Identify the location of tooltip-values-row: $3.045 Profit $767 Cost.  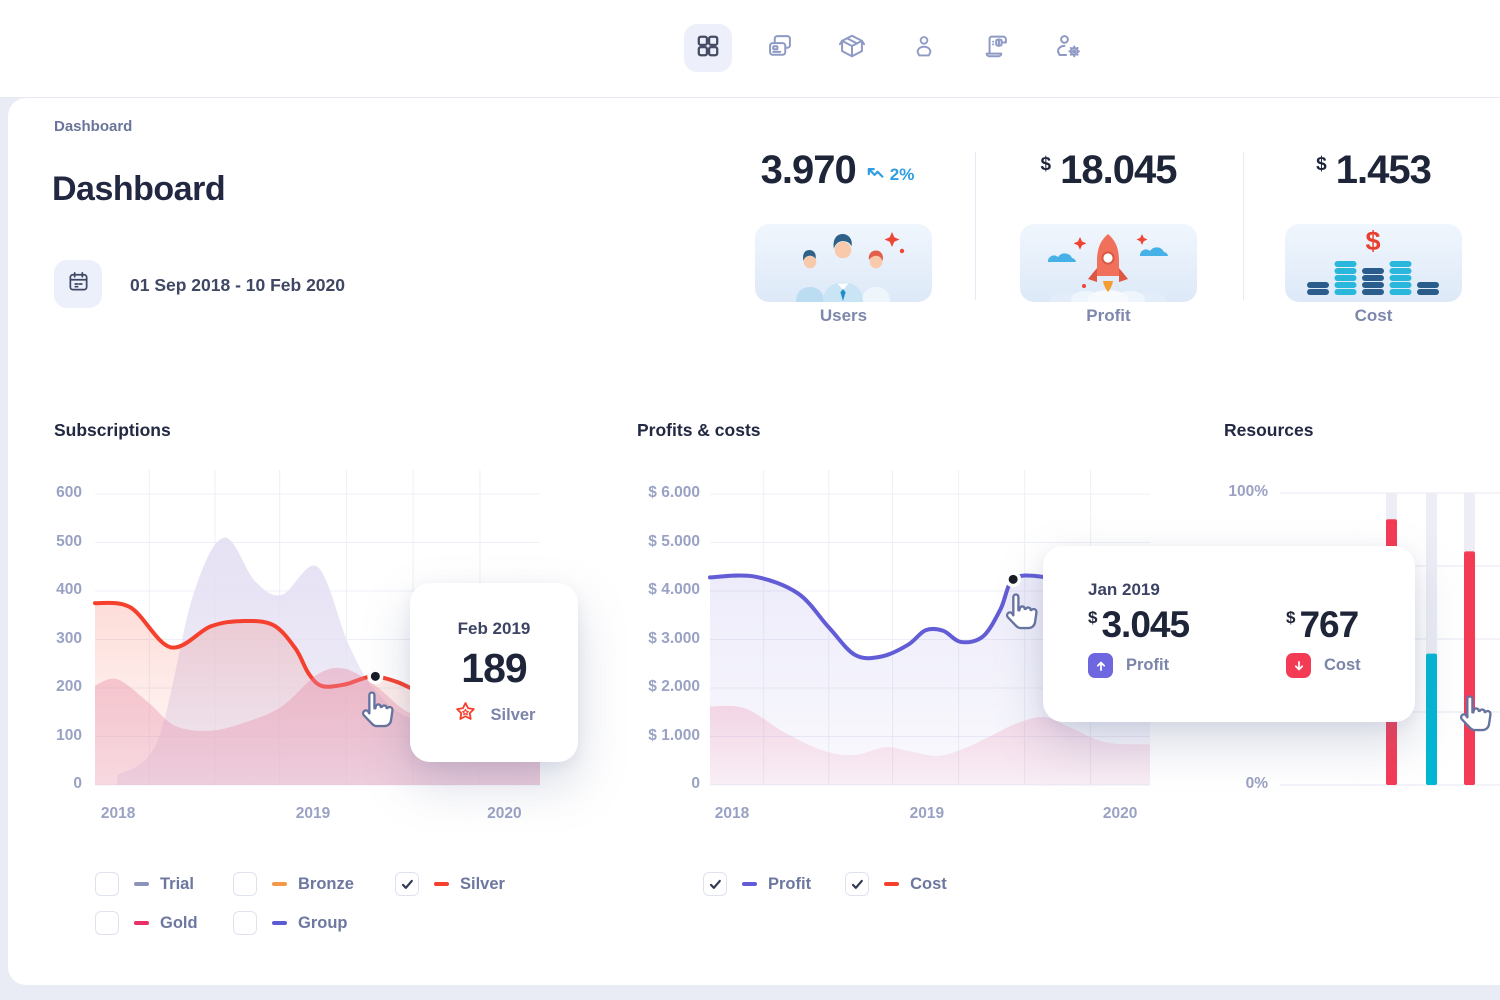
(1251, 641).